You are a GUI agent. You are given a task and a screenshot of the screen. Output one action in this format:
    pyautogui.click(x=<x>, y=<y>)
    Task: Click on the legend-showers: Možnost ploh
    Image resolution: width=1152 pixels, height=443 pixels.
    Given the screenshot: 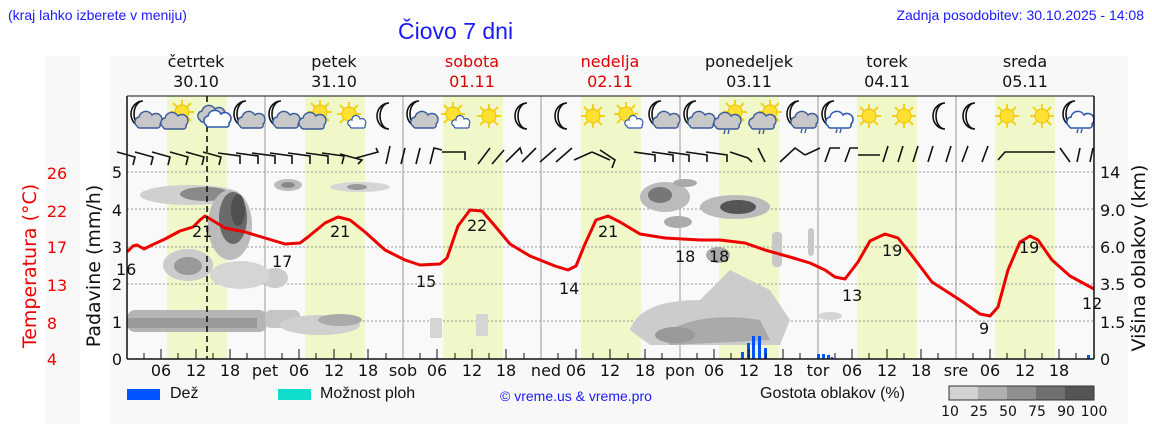 What is the action you would take?
    pyautogui.click(x=368, y=393)
    